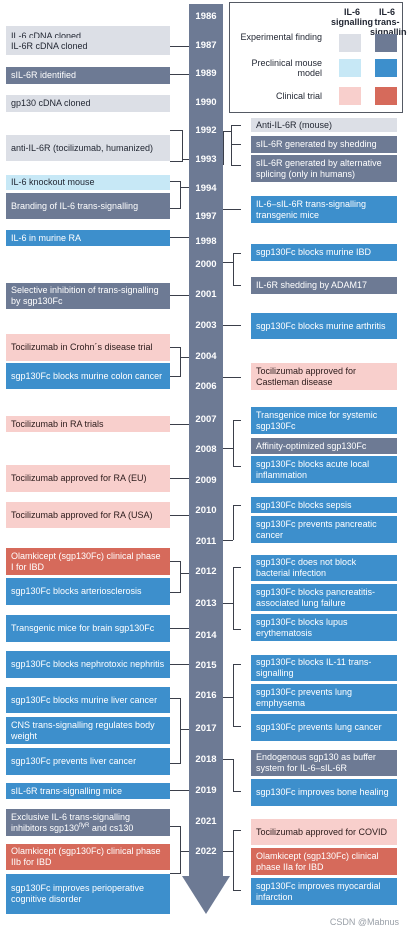 The image size is (407, 931). What do you see at coordinates (206, 16) in the screenshot?
I see `year-label: 1986` at bounding box center [206, 16].